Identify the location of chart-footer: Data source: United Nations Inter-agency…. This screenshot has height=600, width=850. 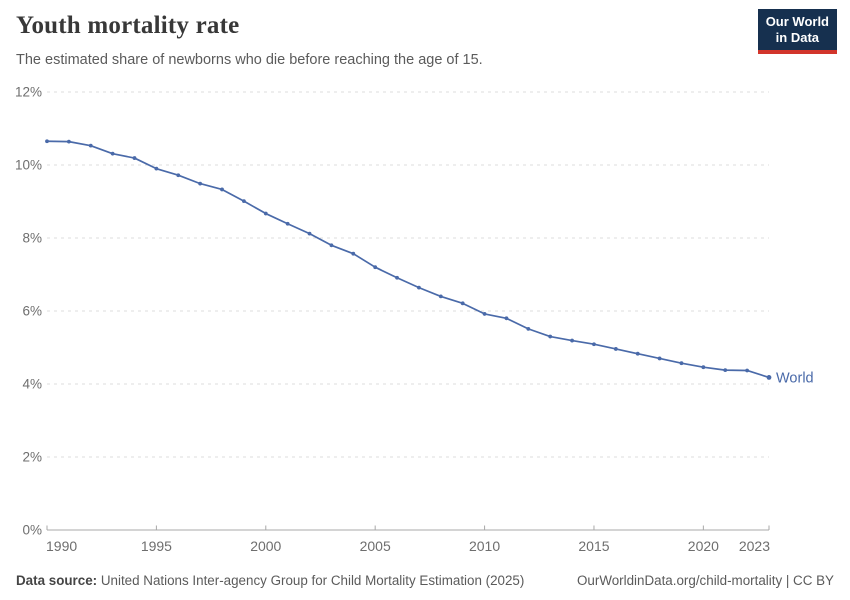
(425, 580).